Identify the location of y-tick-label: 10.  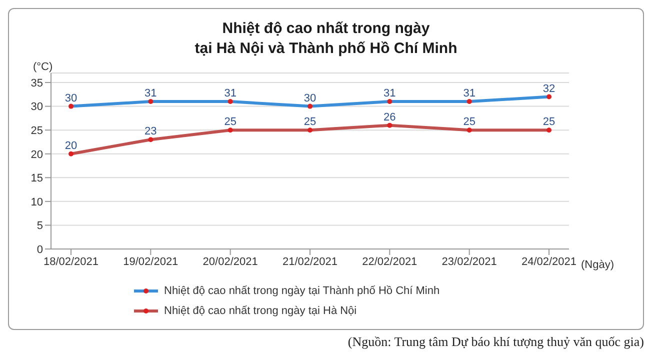
(36, 202).